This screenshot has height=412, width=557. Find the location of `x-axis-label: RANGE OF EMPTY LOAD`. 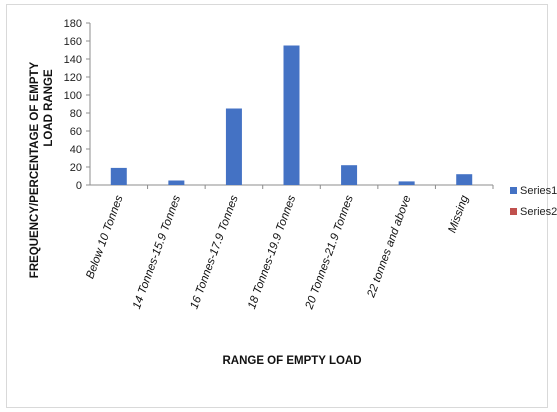

x-axis-label: RANGE OF EMPTY LOAD is located at coordinates (291, 361).